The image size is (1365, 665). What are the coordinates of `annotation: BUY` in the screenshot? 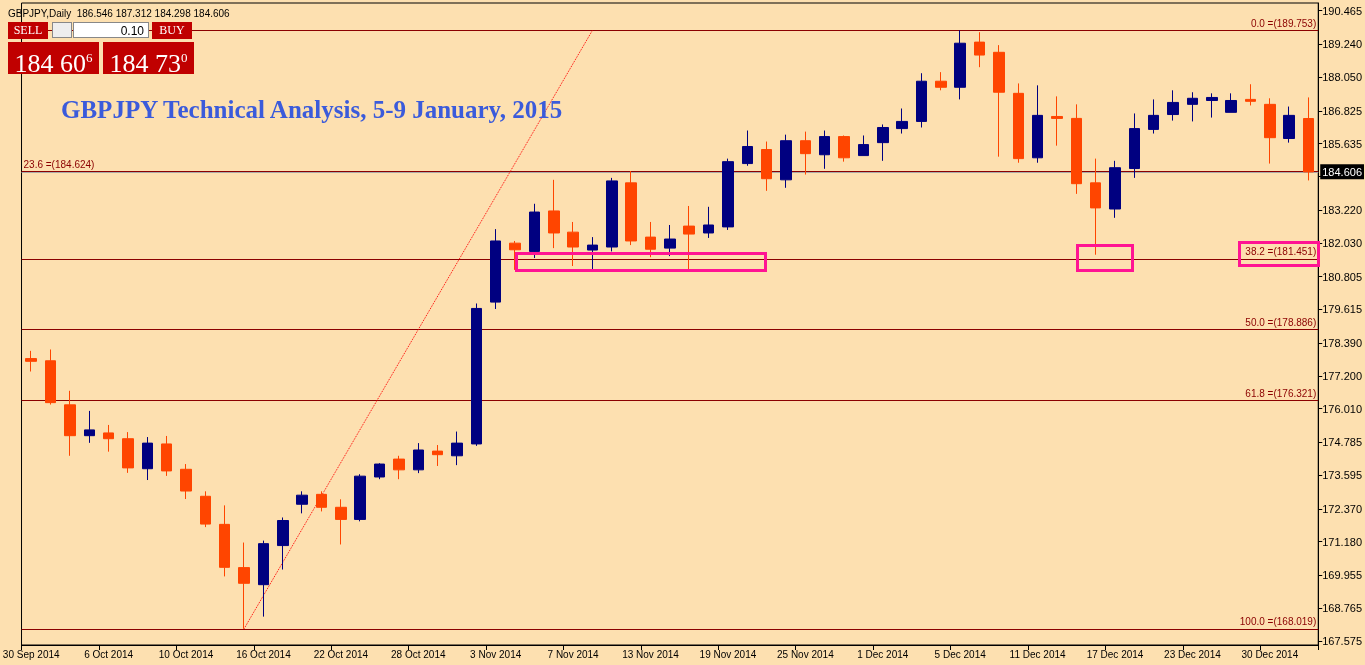 It's located at (172, 30).